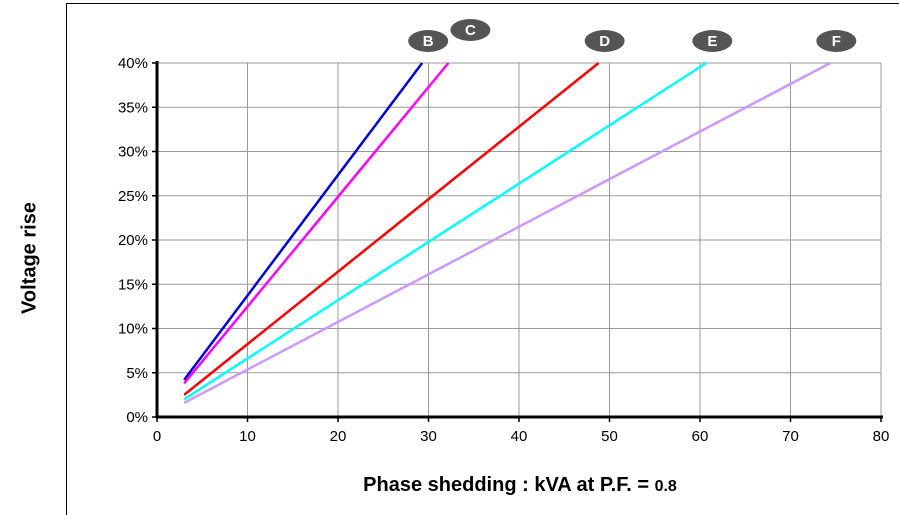 The image size is (900, 515). I want to click on series-badge-label-F: F, so click(836, 41).